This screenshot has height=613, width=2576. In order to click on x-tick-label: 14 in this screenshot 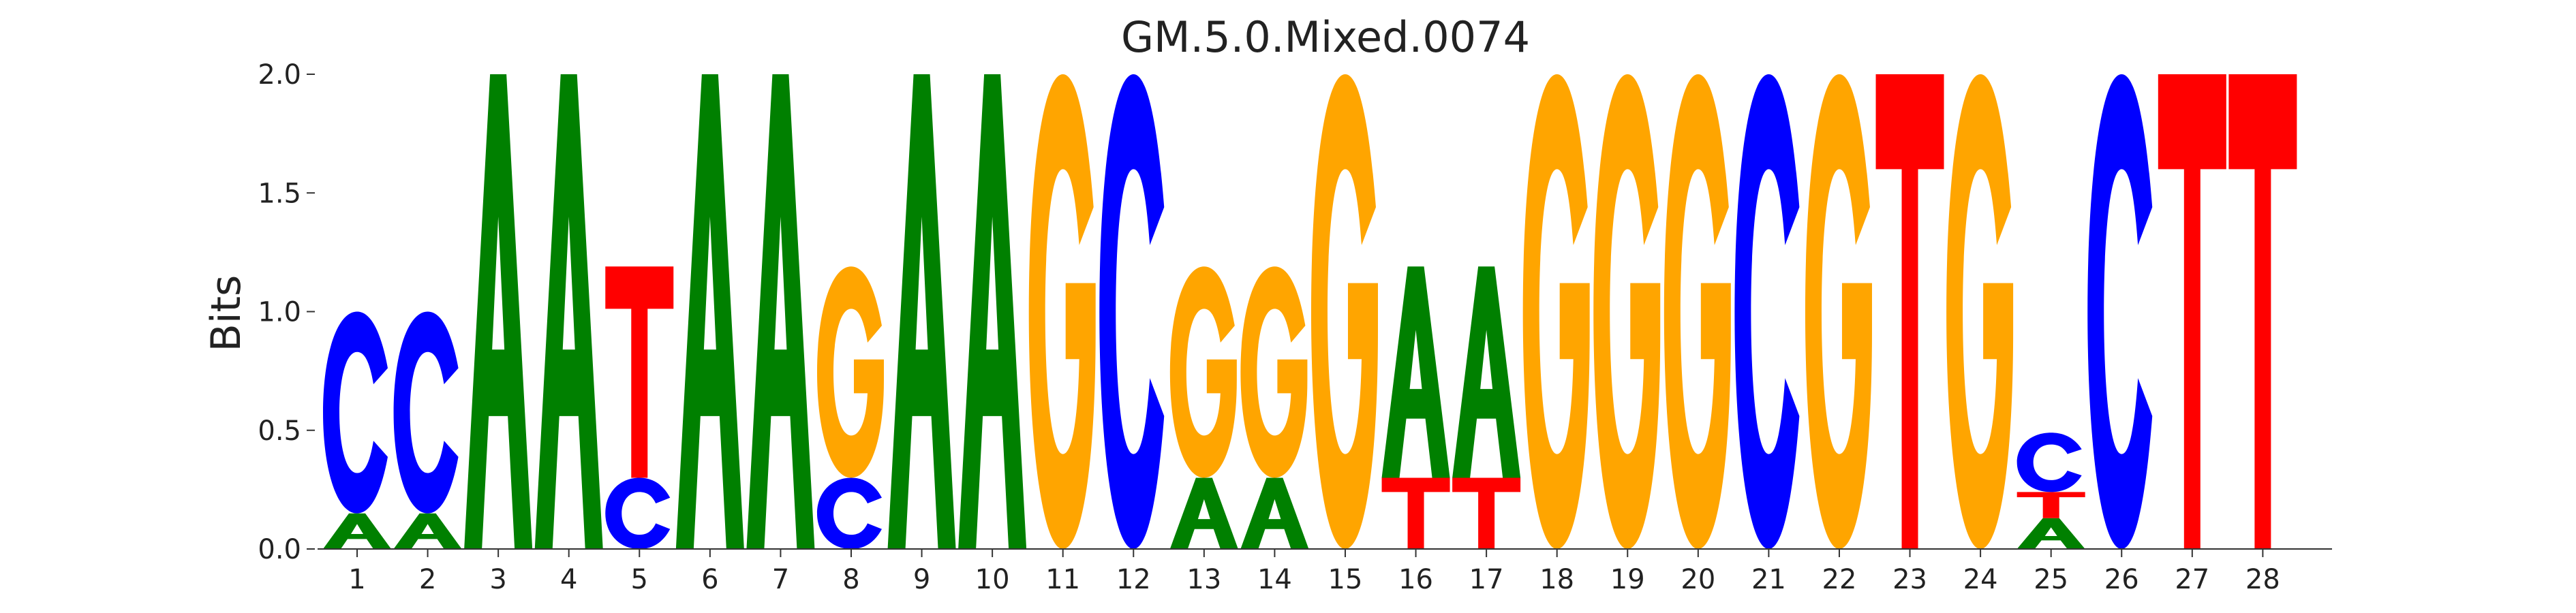, I will do `click(1274, 579)`.